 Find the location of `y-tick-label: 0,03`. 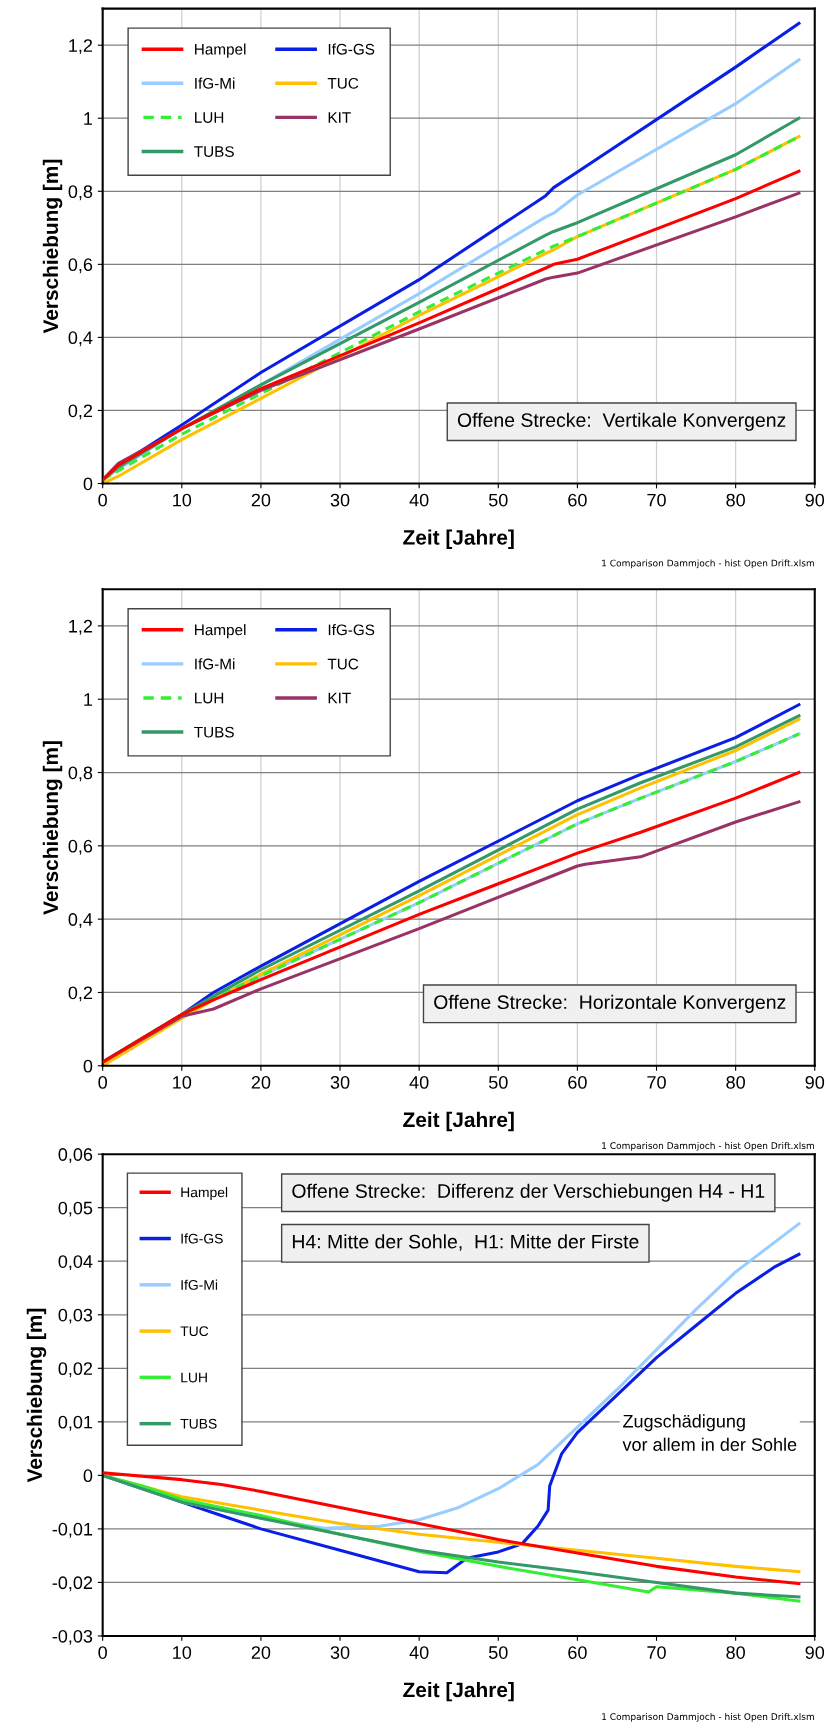

y-tick-label: 0,03 is located at coordinates (75, 1316).